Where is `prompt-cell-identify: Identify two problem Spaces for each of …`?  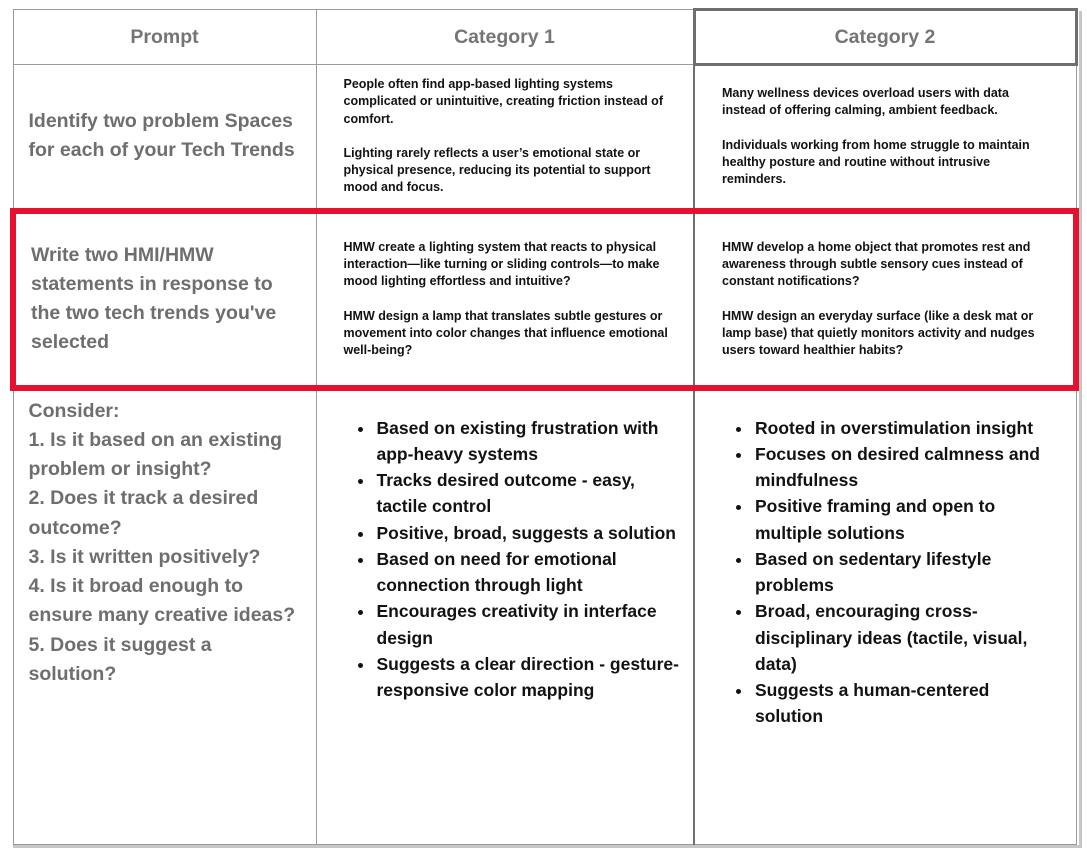 prompt-cell-identify: Identify two problem Spaces for each of … is located at coordinates (164, 137).